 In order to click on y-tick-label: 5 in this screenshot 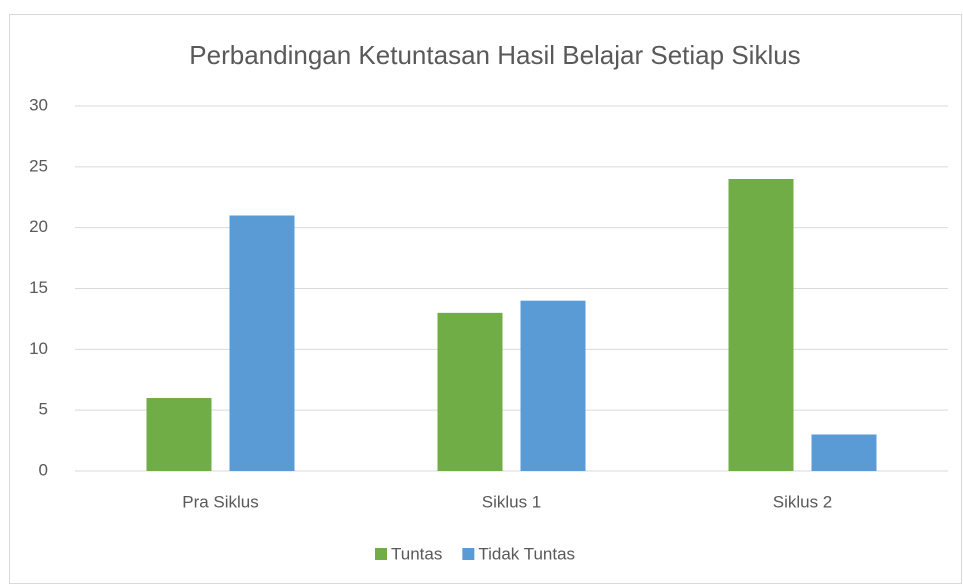, I will do `click(43, 409)`.